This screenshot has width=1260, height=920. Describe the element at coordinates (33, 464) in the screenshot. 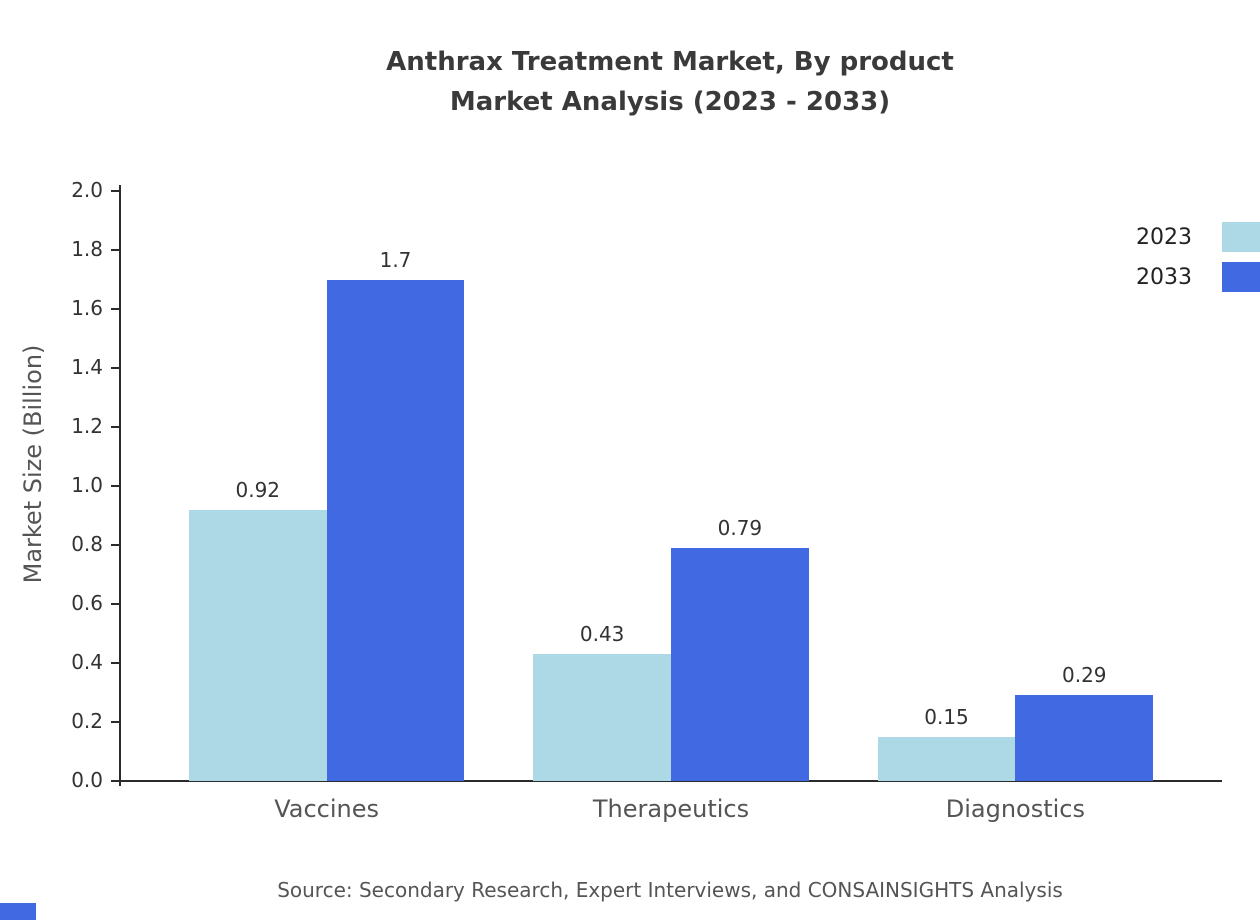

I see `y-axis-label: Market Size (Billion)` at that location.